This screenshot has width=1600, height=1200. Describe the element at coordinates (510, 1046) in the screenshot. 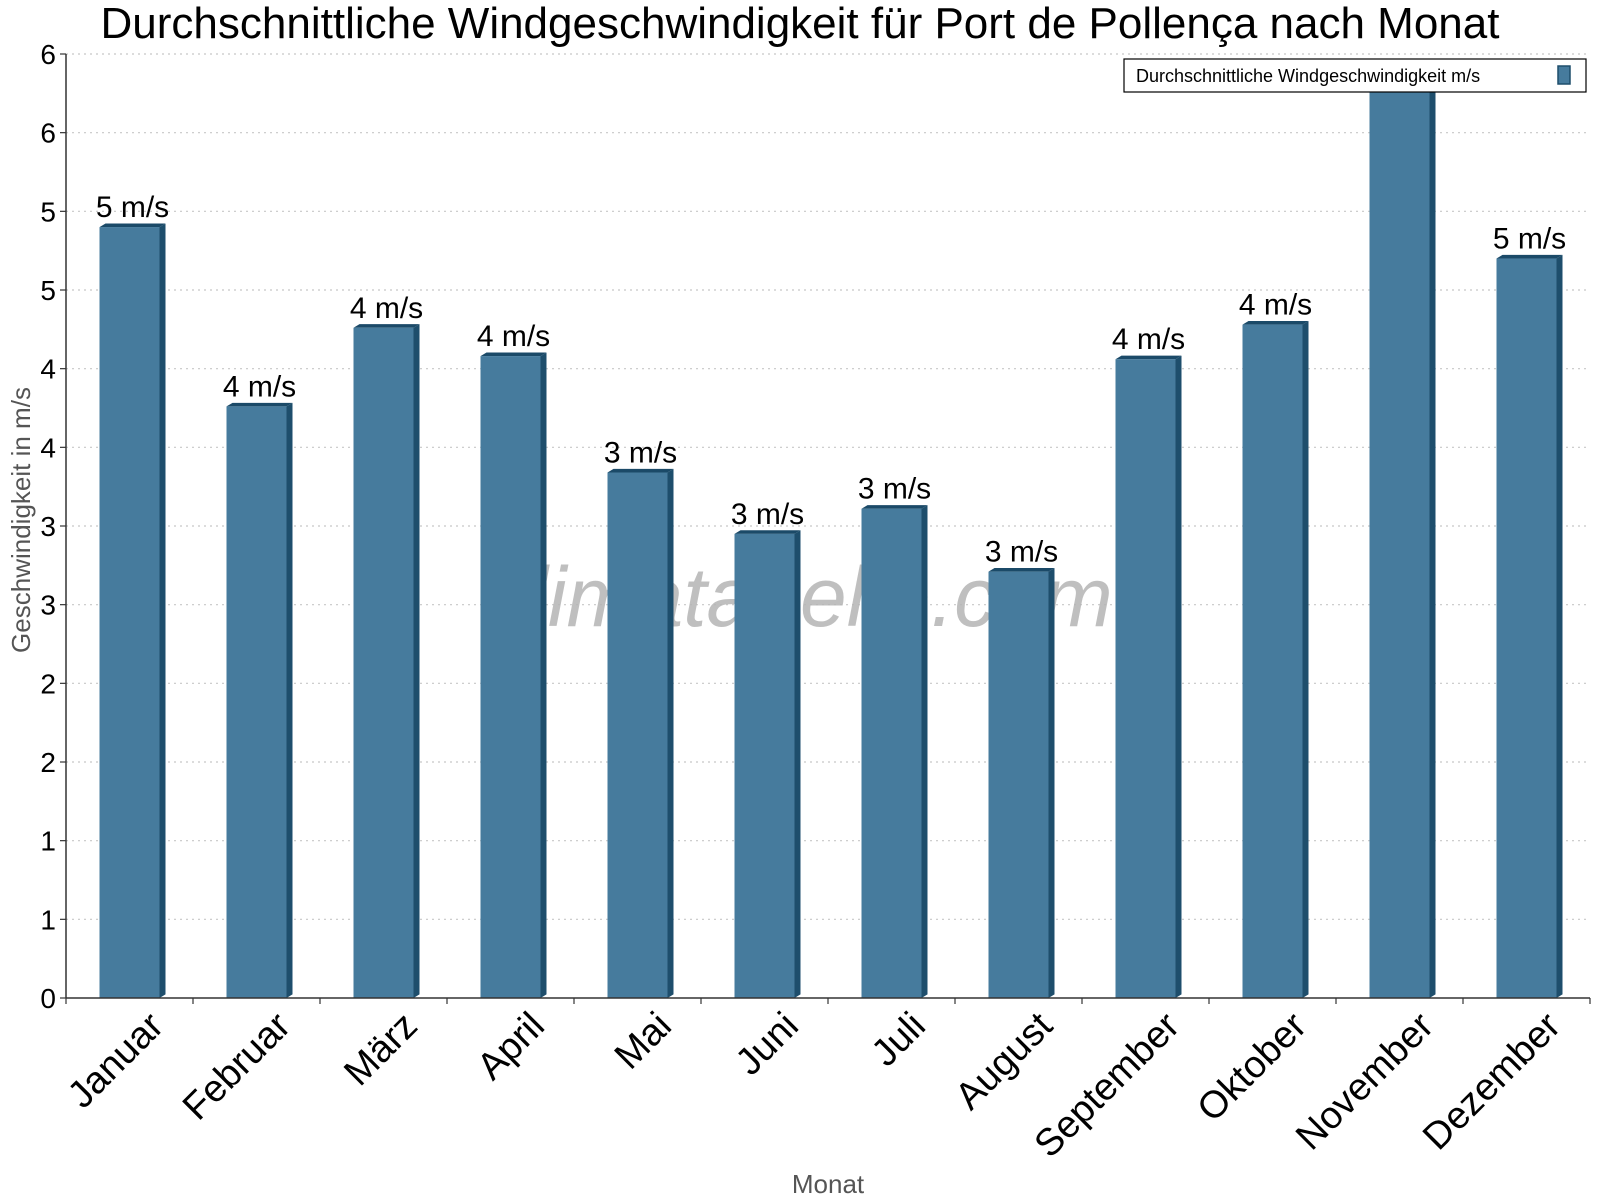

I see `x-tick-label: April` at that location.